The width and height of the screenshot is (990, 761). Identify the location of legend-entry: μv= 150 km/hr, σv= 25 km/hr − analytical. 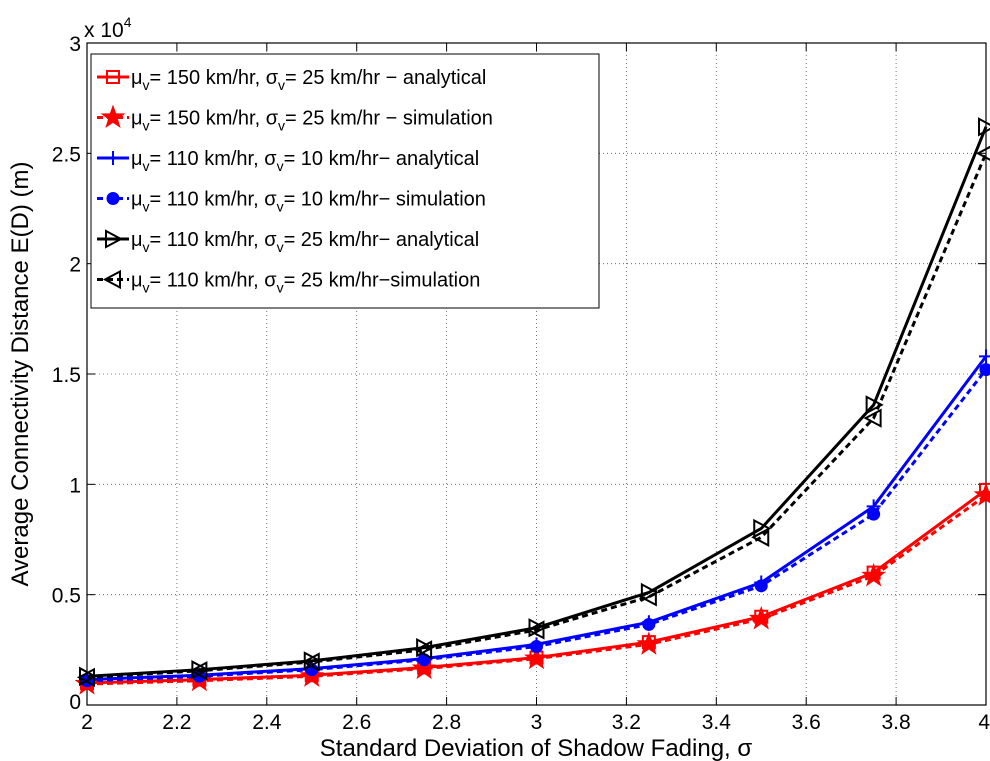
(291, 80).